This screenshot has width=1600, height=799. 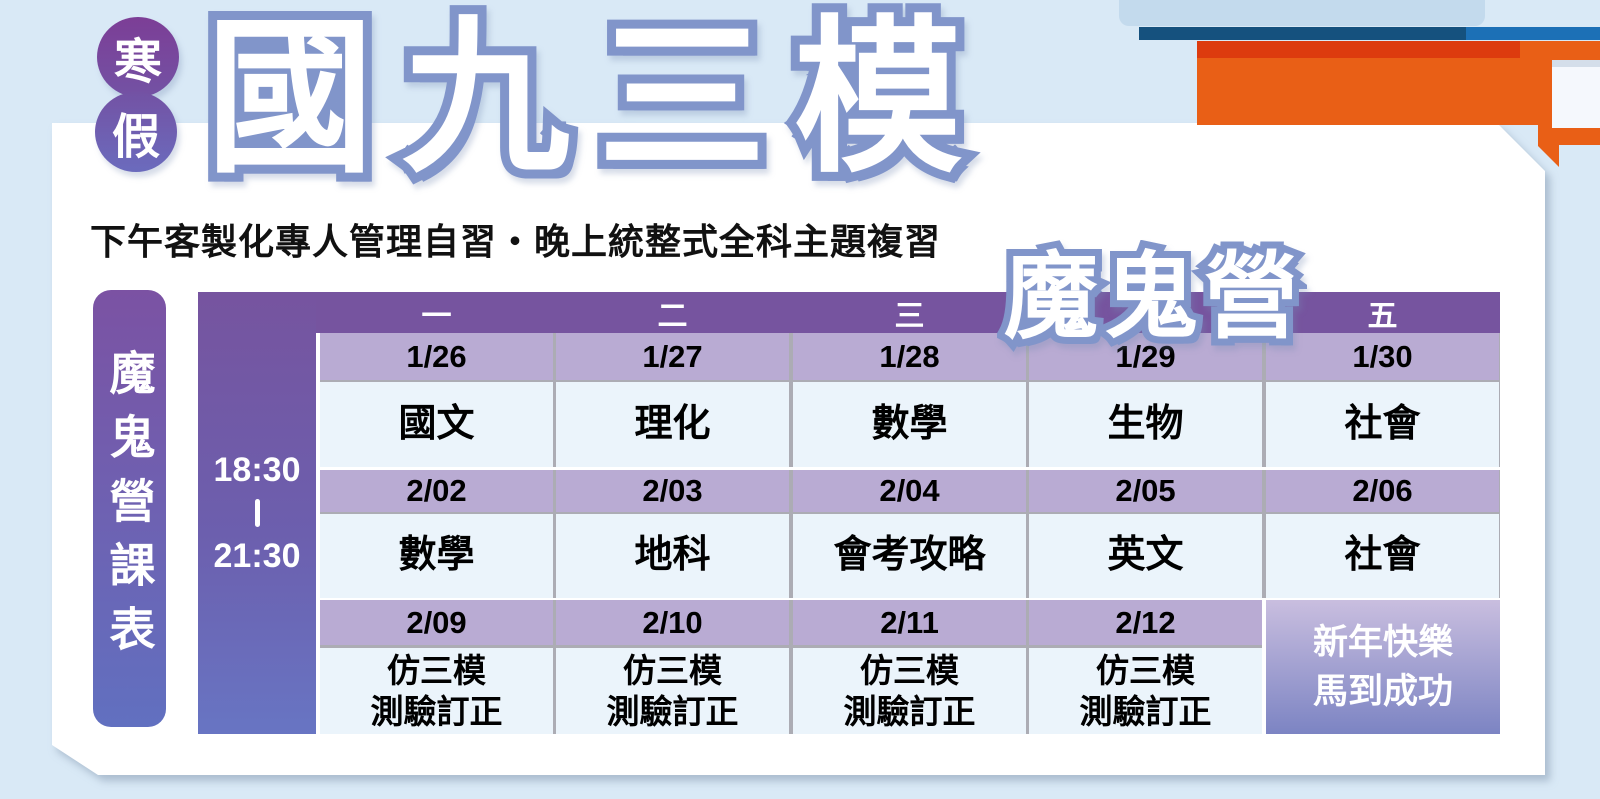 I want to click on date-cell: 1/29, so click(x=1145, y=356).